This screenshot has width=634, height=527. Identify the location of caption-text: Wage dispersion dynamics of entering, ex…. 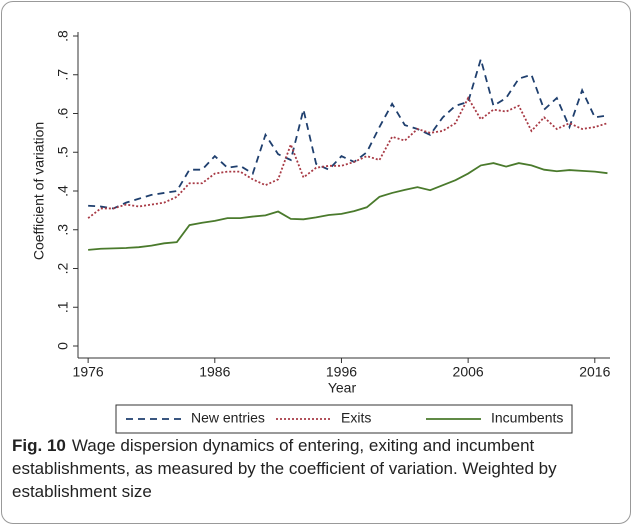
(284, 468).